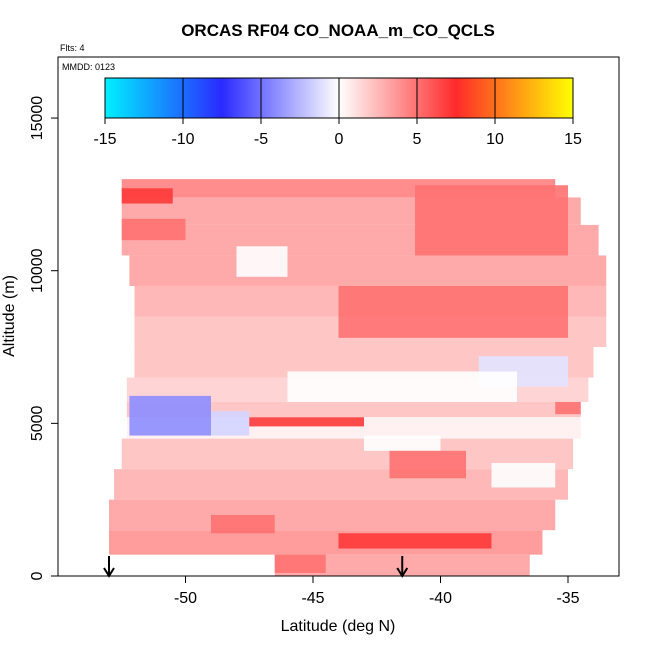 This screenshot has width=650, height=650. What do you see at coordinates (104, 139) in the screenshot?
I see `colorbar-tick-label: -15` at bounding box center [104, 139].